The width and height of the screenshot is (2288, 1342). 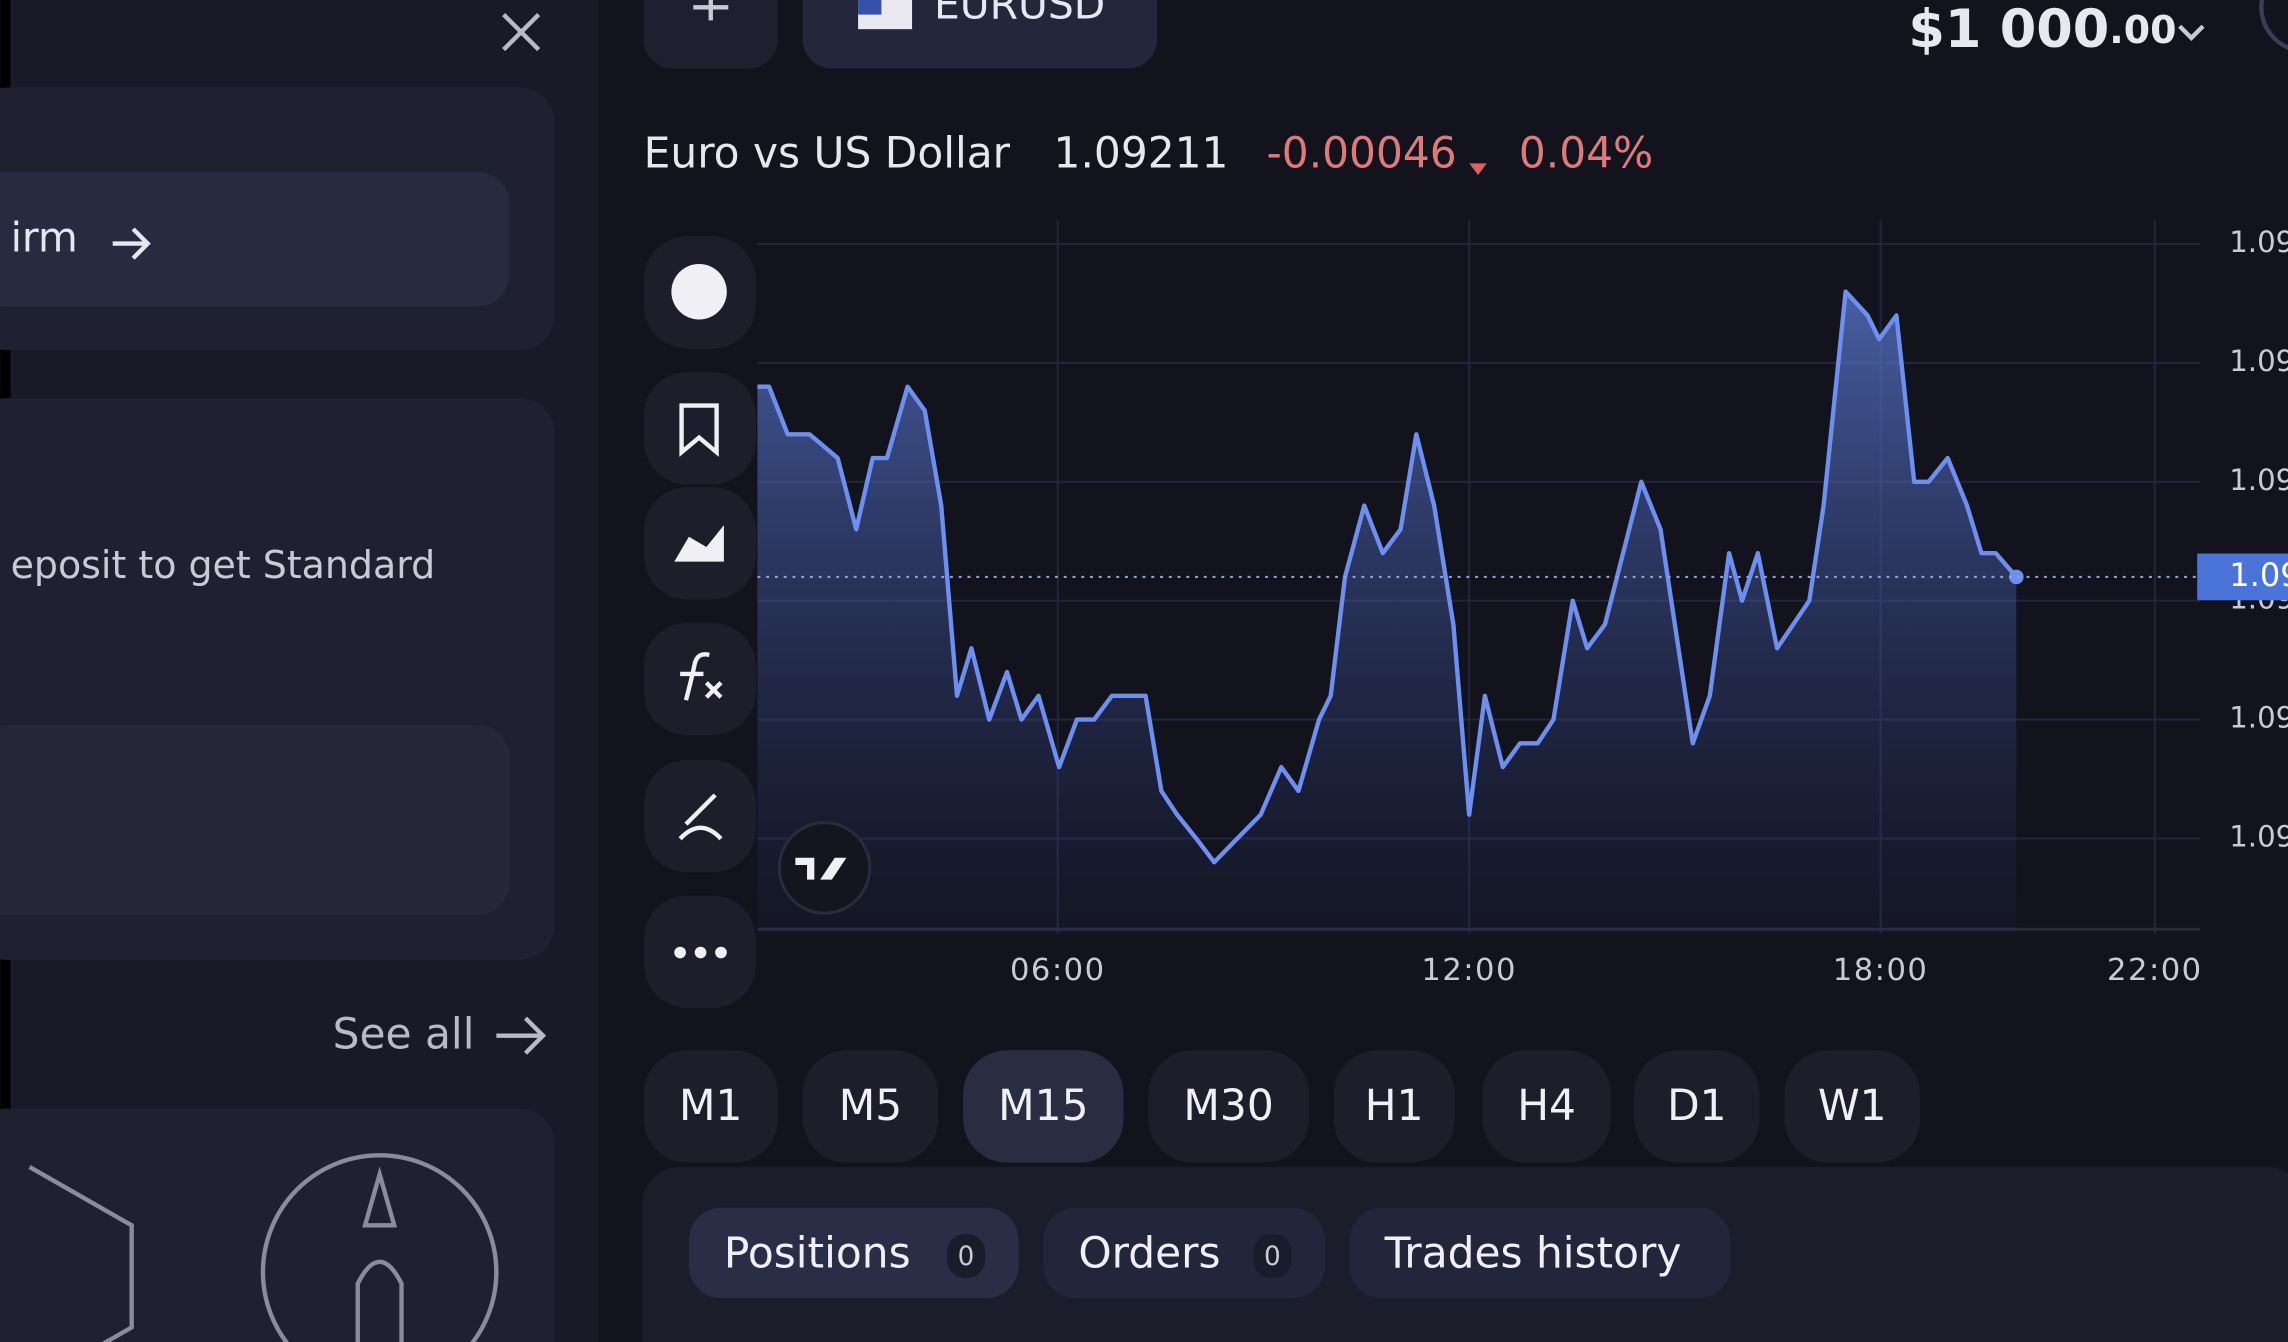 I want to click on balance-cents: .00, so click(x=2142, y=30).